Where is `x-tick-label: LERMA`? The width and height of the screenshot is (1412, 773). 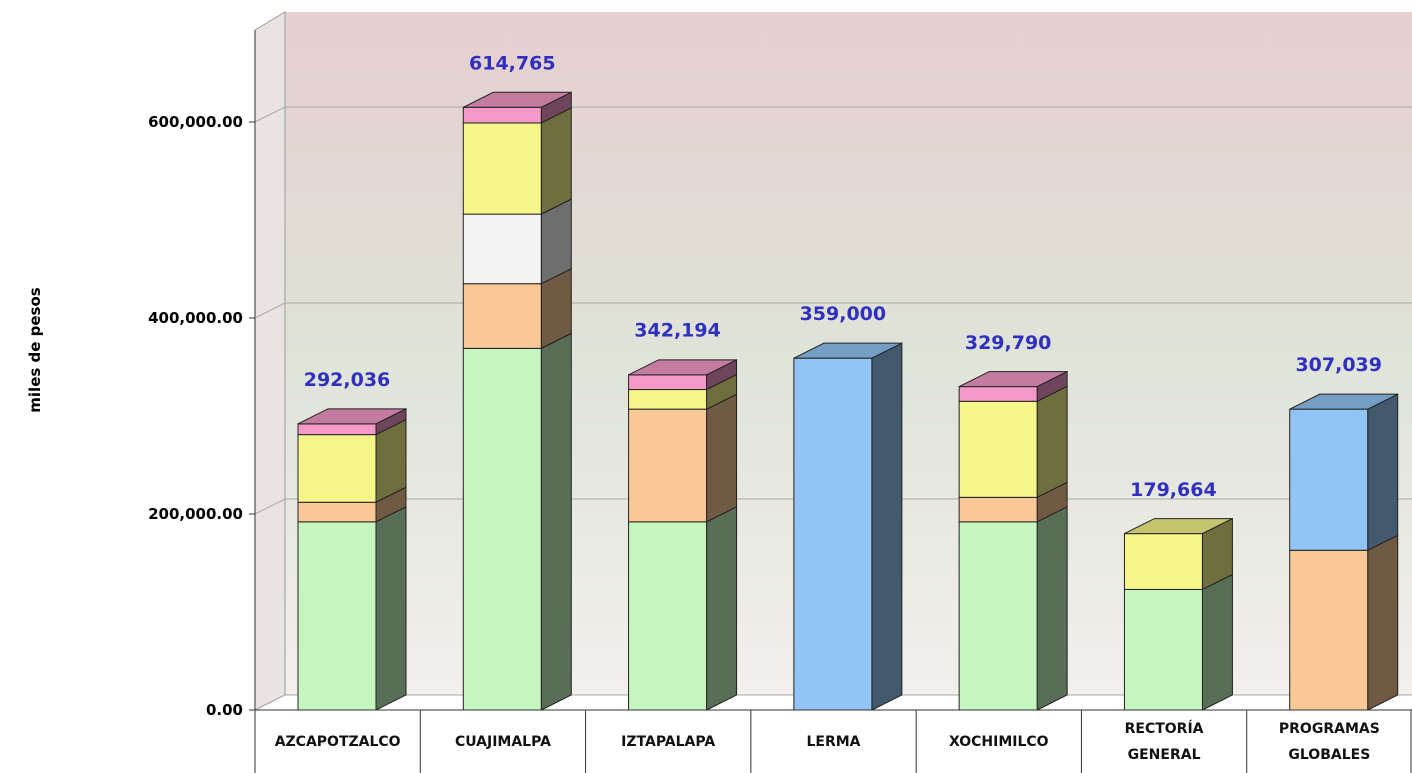 x-tick-label: LERMA is located at coordinates (833, 741).